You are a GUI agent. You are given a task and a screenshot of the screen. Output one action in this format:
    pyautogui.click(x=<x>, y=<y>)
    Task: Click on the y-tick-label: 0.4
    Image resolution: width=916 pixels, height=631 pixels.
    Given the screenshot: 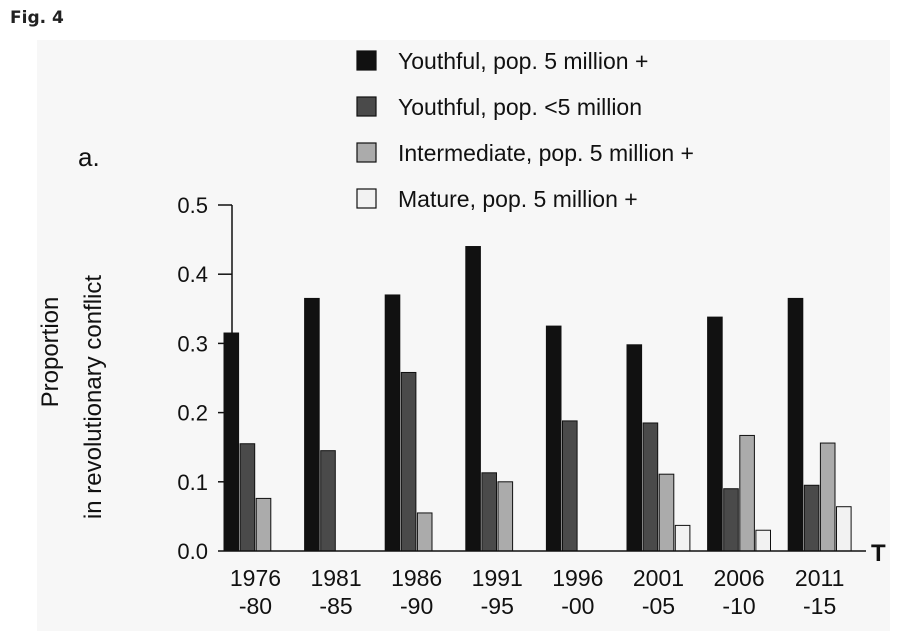 What is the action you would take?
    pyautogui.click(x=192, y=274)
    